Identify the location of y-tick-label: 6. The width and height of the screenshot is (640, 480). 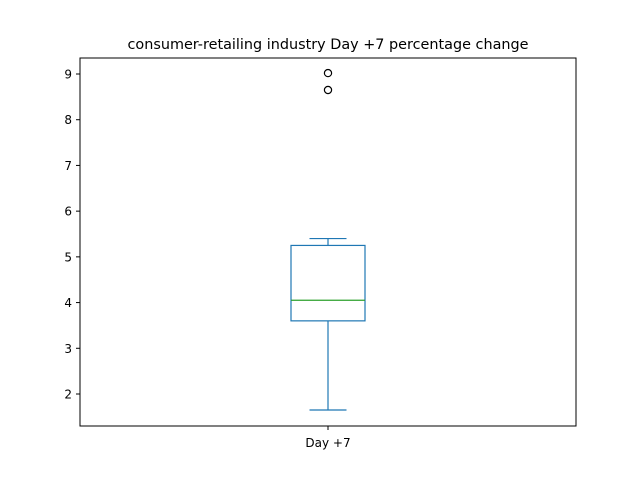
(68, 212).